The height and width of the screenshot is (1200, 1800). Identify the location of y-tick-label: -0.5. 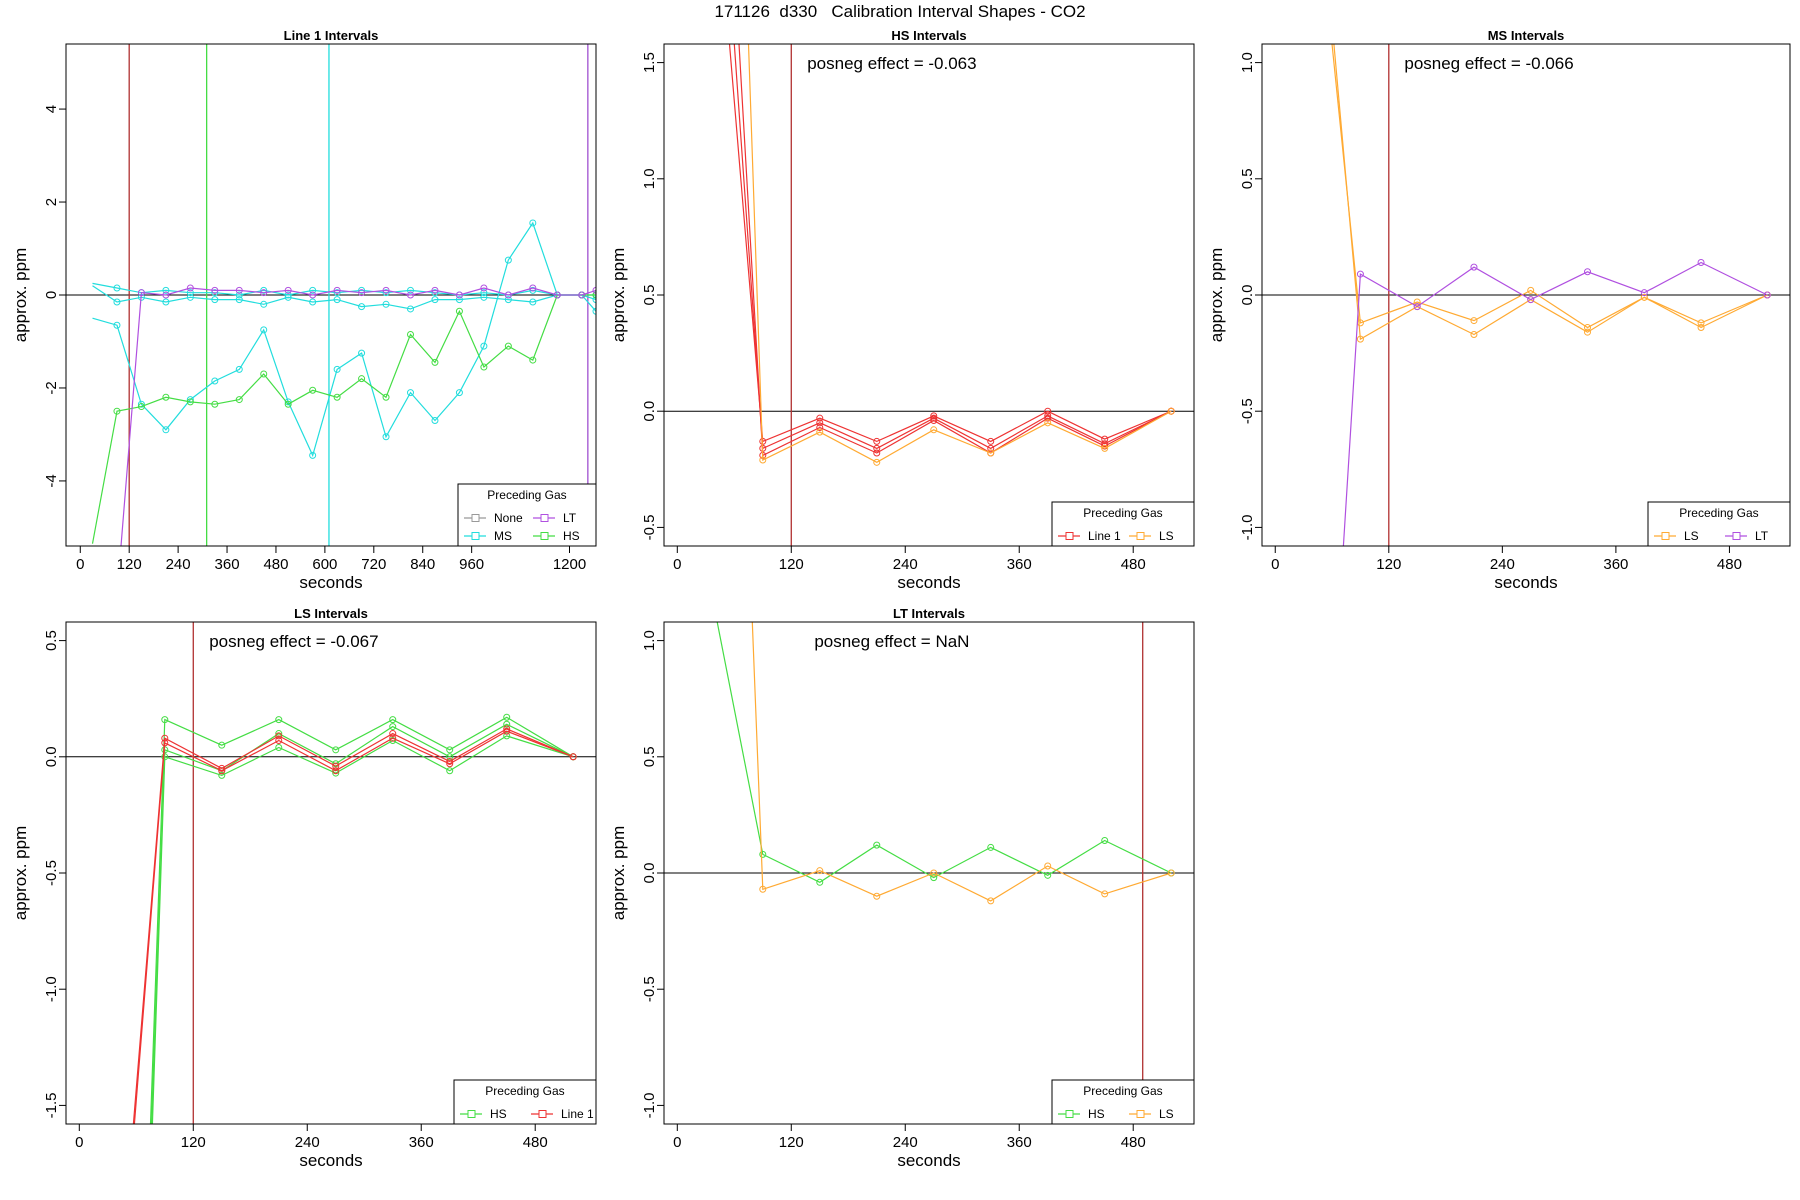
(649, 989).